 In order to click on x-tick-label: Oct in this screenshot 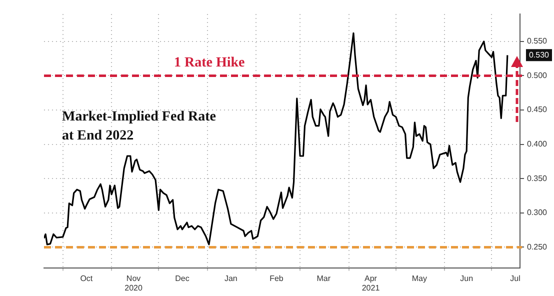, I will do `click(87, 278)`.